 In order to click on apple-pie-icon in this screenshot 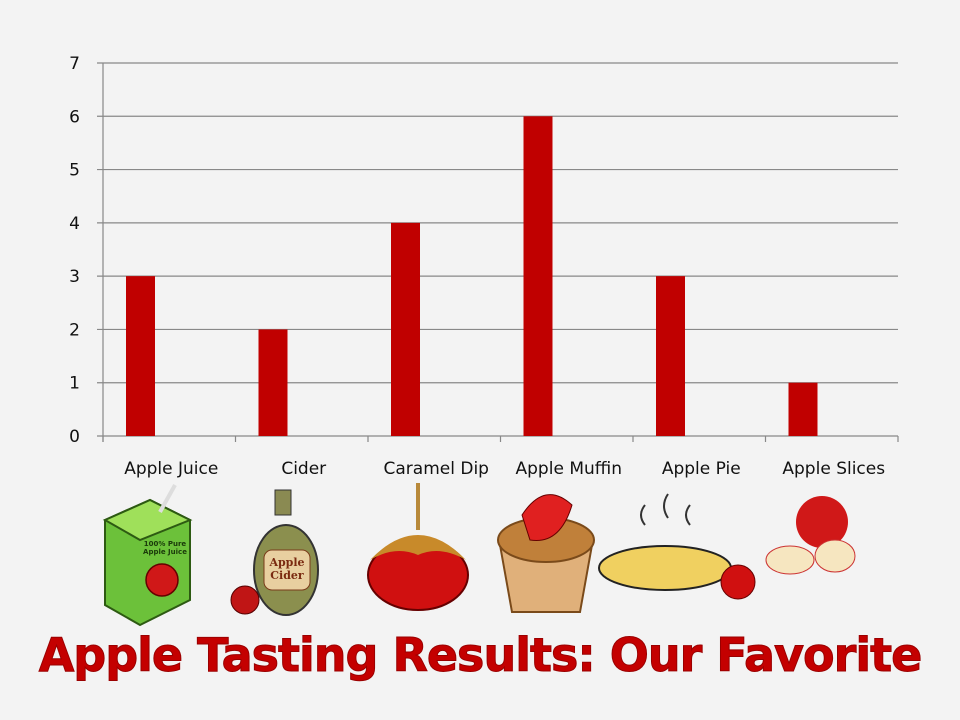, I will do `click(677, 546)`.